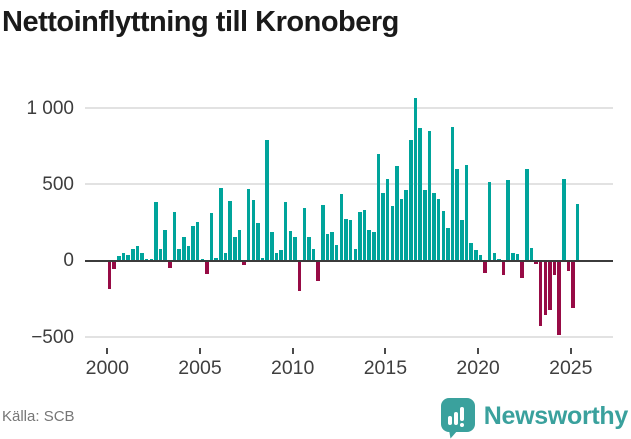  Describe the element at coordinates (556, 416) in the screenshot. I see `brand-name: Newsworthy` at that location.